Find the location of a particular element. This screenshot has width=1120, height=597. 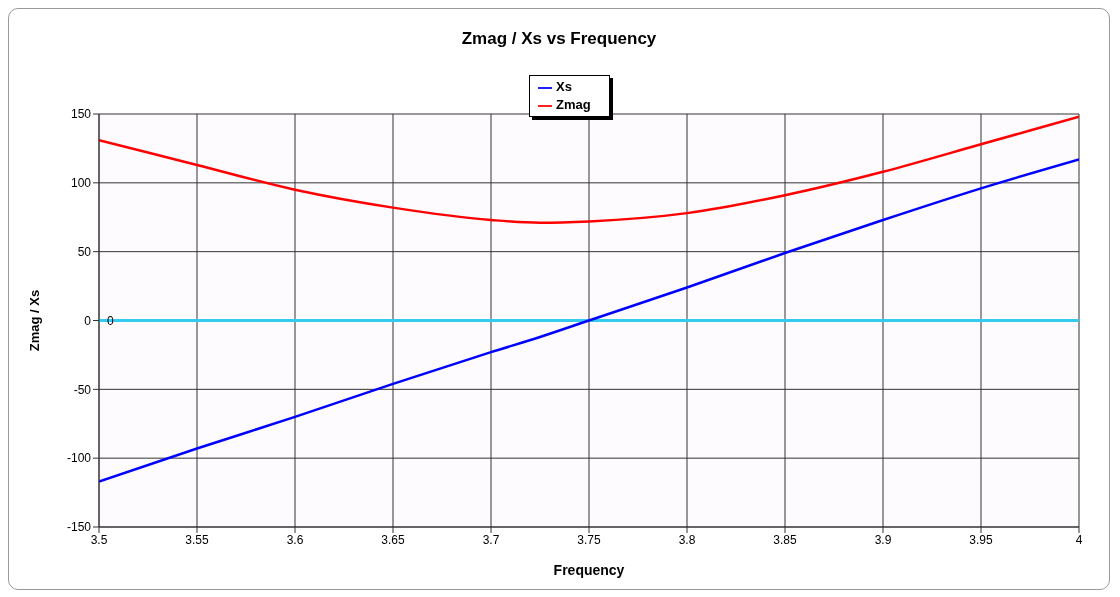

y-tick-label: -150 is located at coordinates (79, 527).